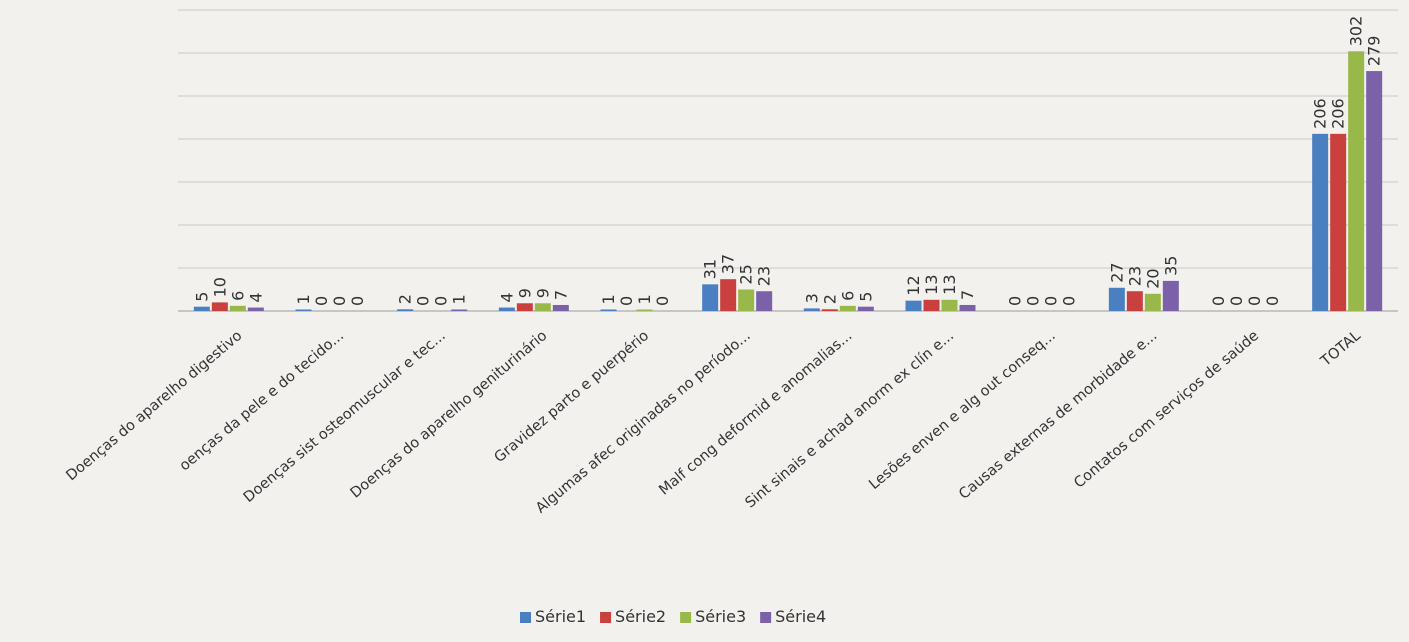 The image size is (1409, 642). Describe the element at coordinates (154, 406) in the screenshot. I see `category-label: Doenças do aparelho digestivo` at that location.